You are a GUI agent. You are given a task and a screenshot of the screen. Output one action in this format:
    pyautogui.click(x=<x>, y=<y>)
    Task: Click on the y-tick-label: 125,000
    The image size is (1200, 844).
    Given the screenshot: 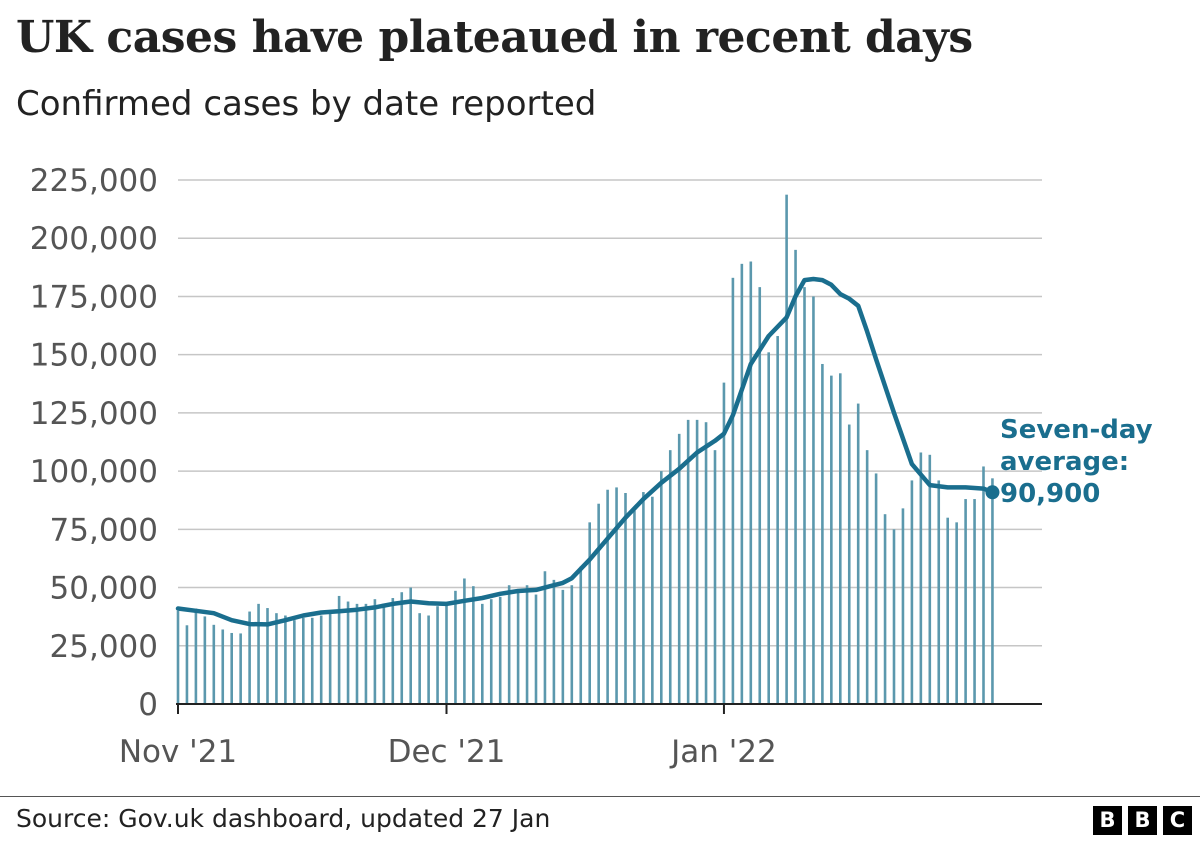 What is the action you would take?
    pyautogui.click(x=94, y=414)
    